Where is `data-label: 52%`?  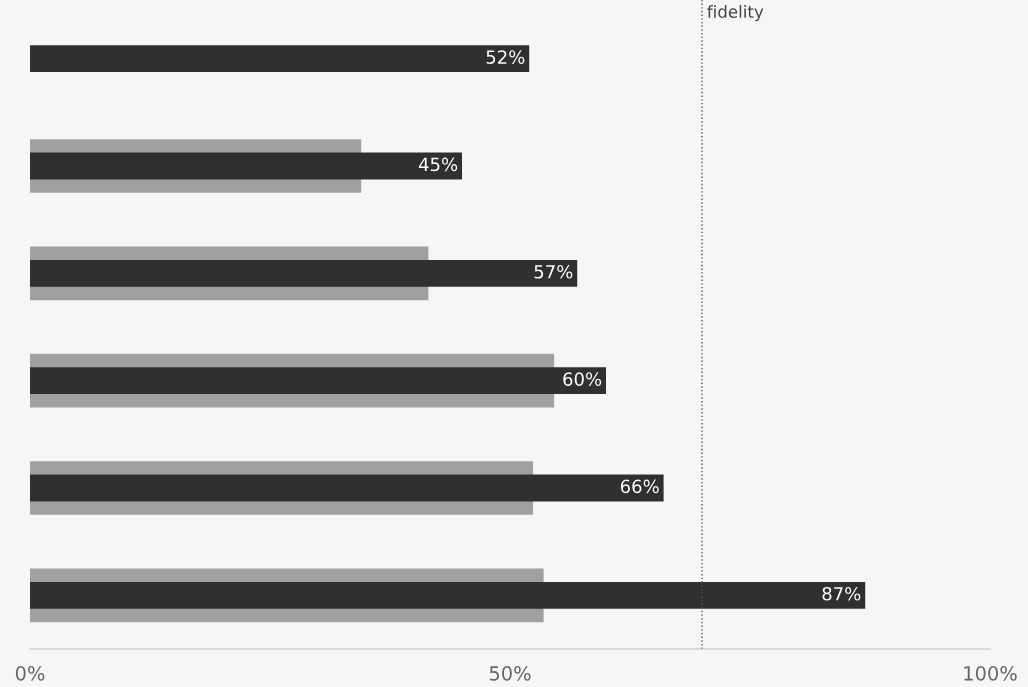 data-label: 52% is located at coordinates (505, 57).